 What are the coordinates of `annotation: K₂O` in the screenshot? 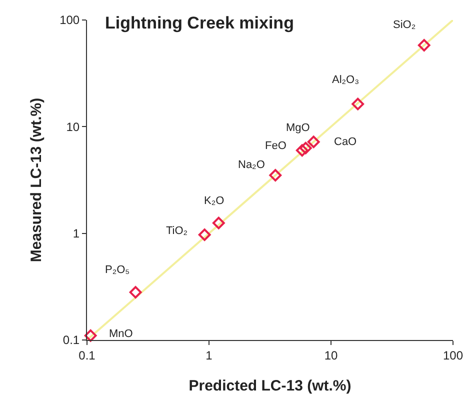 It's located at (214, 201).